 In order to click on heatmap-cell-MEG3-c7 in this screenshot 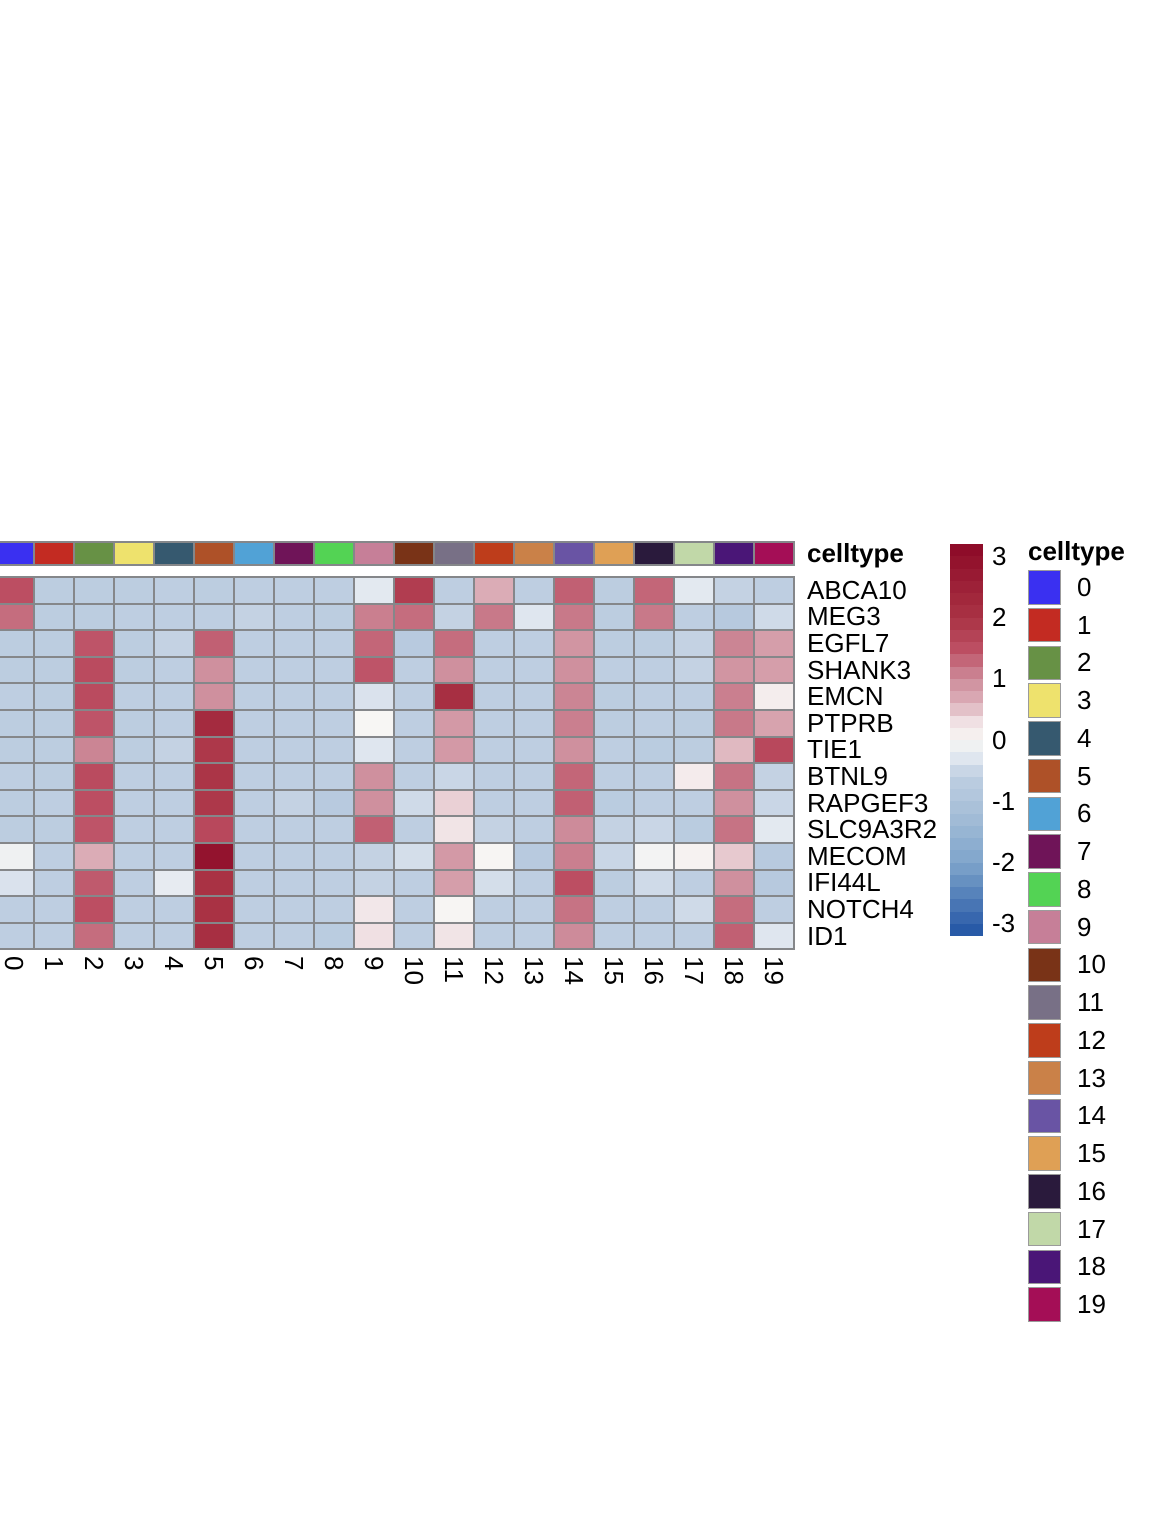, I will do `click(294, 617)`.